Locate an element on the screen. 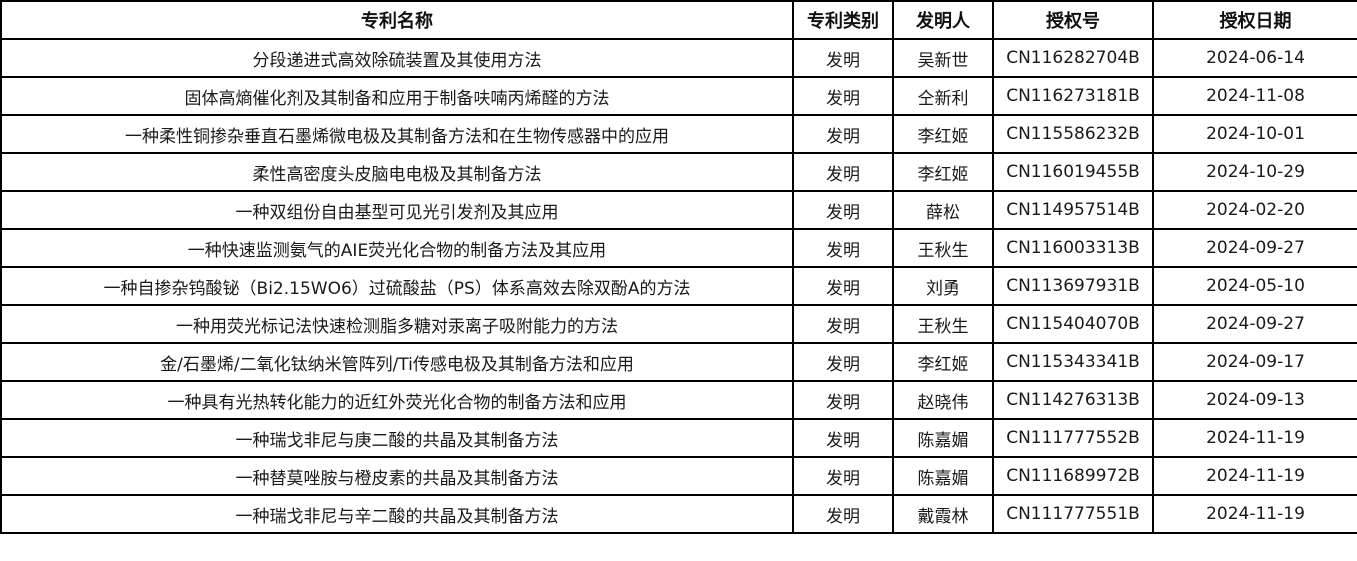 Image resolution: width=1357 pixels, height=561 pixels. cell-inventor: 薛松 is located at coordinates (943, 210).